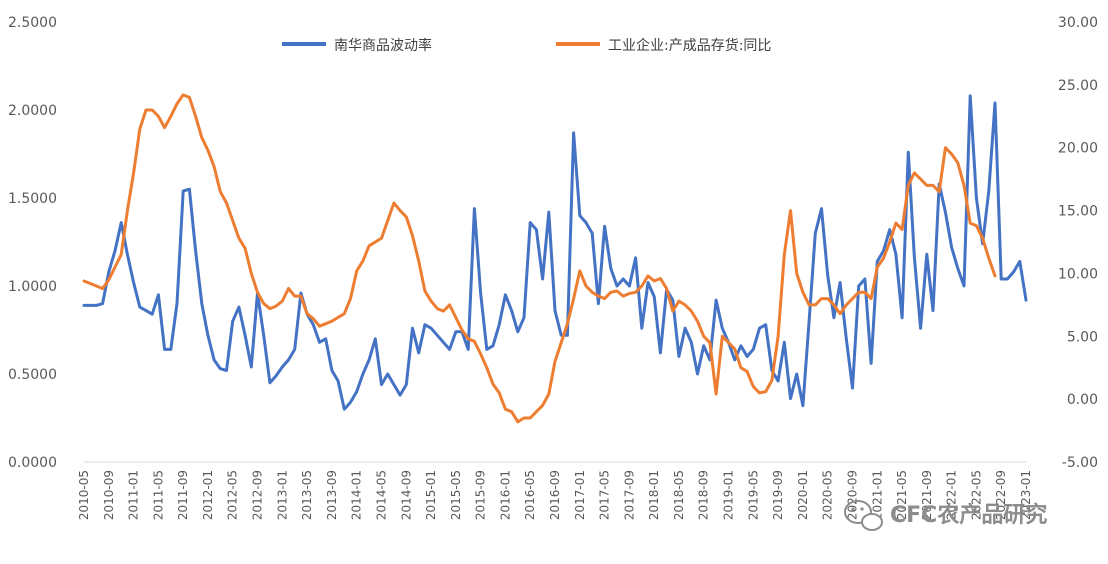 The width and height of the screenshot is (1108, 564). I want to click on x-tick-label: 2016-01, so click(505, 495).